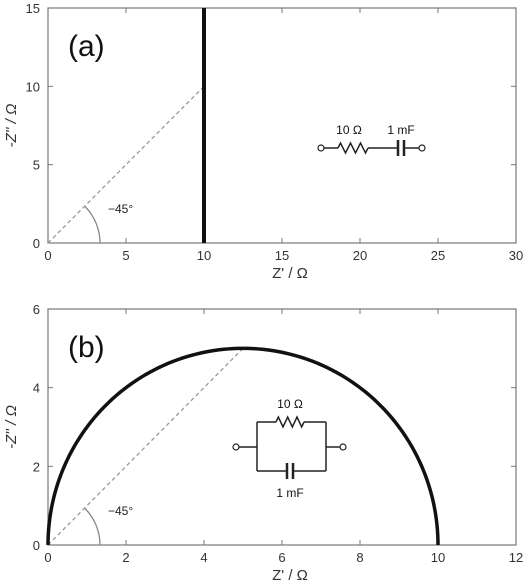 Image resolution: width=530 pixels, height=584 pixels. What do you see at coordinates (36, 165) in the screenshot?
I see `y-tick-label: 5` at bounding box center [36, 165].